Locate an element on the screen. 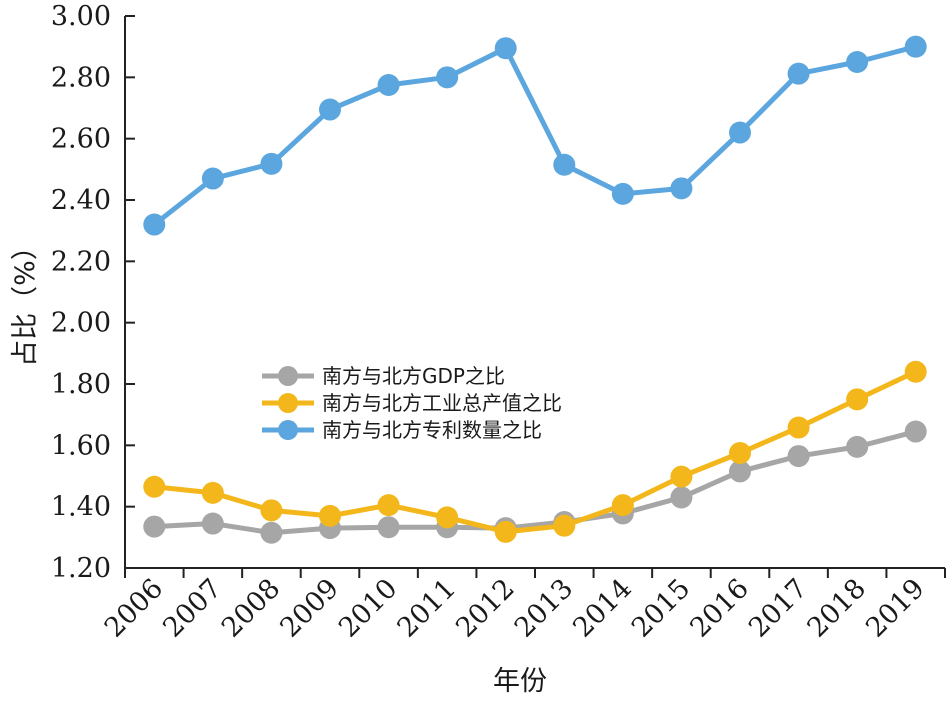 This screenshot has width=947, height=703. y-tick-label: 2.80 is located at coordinates (81, 77).